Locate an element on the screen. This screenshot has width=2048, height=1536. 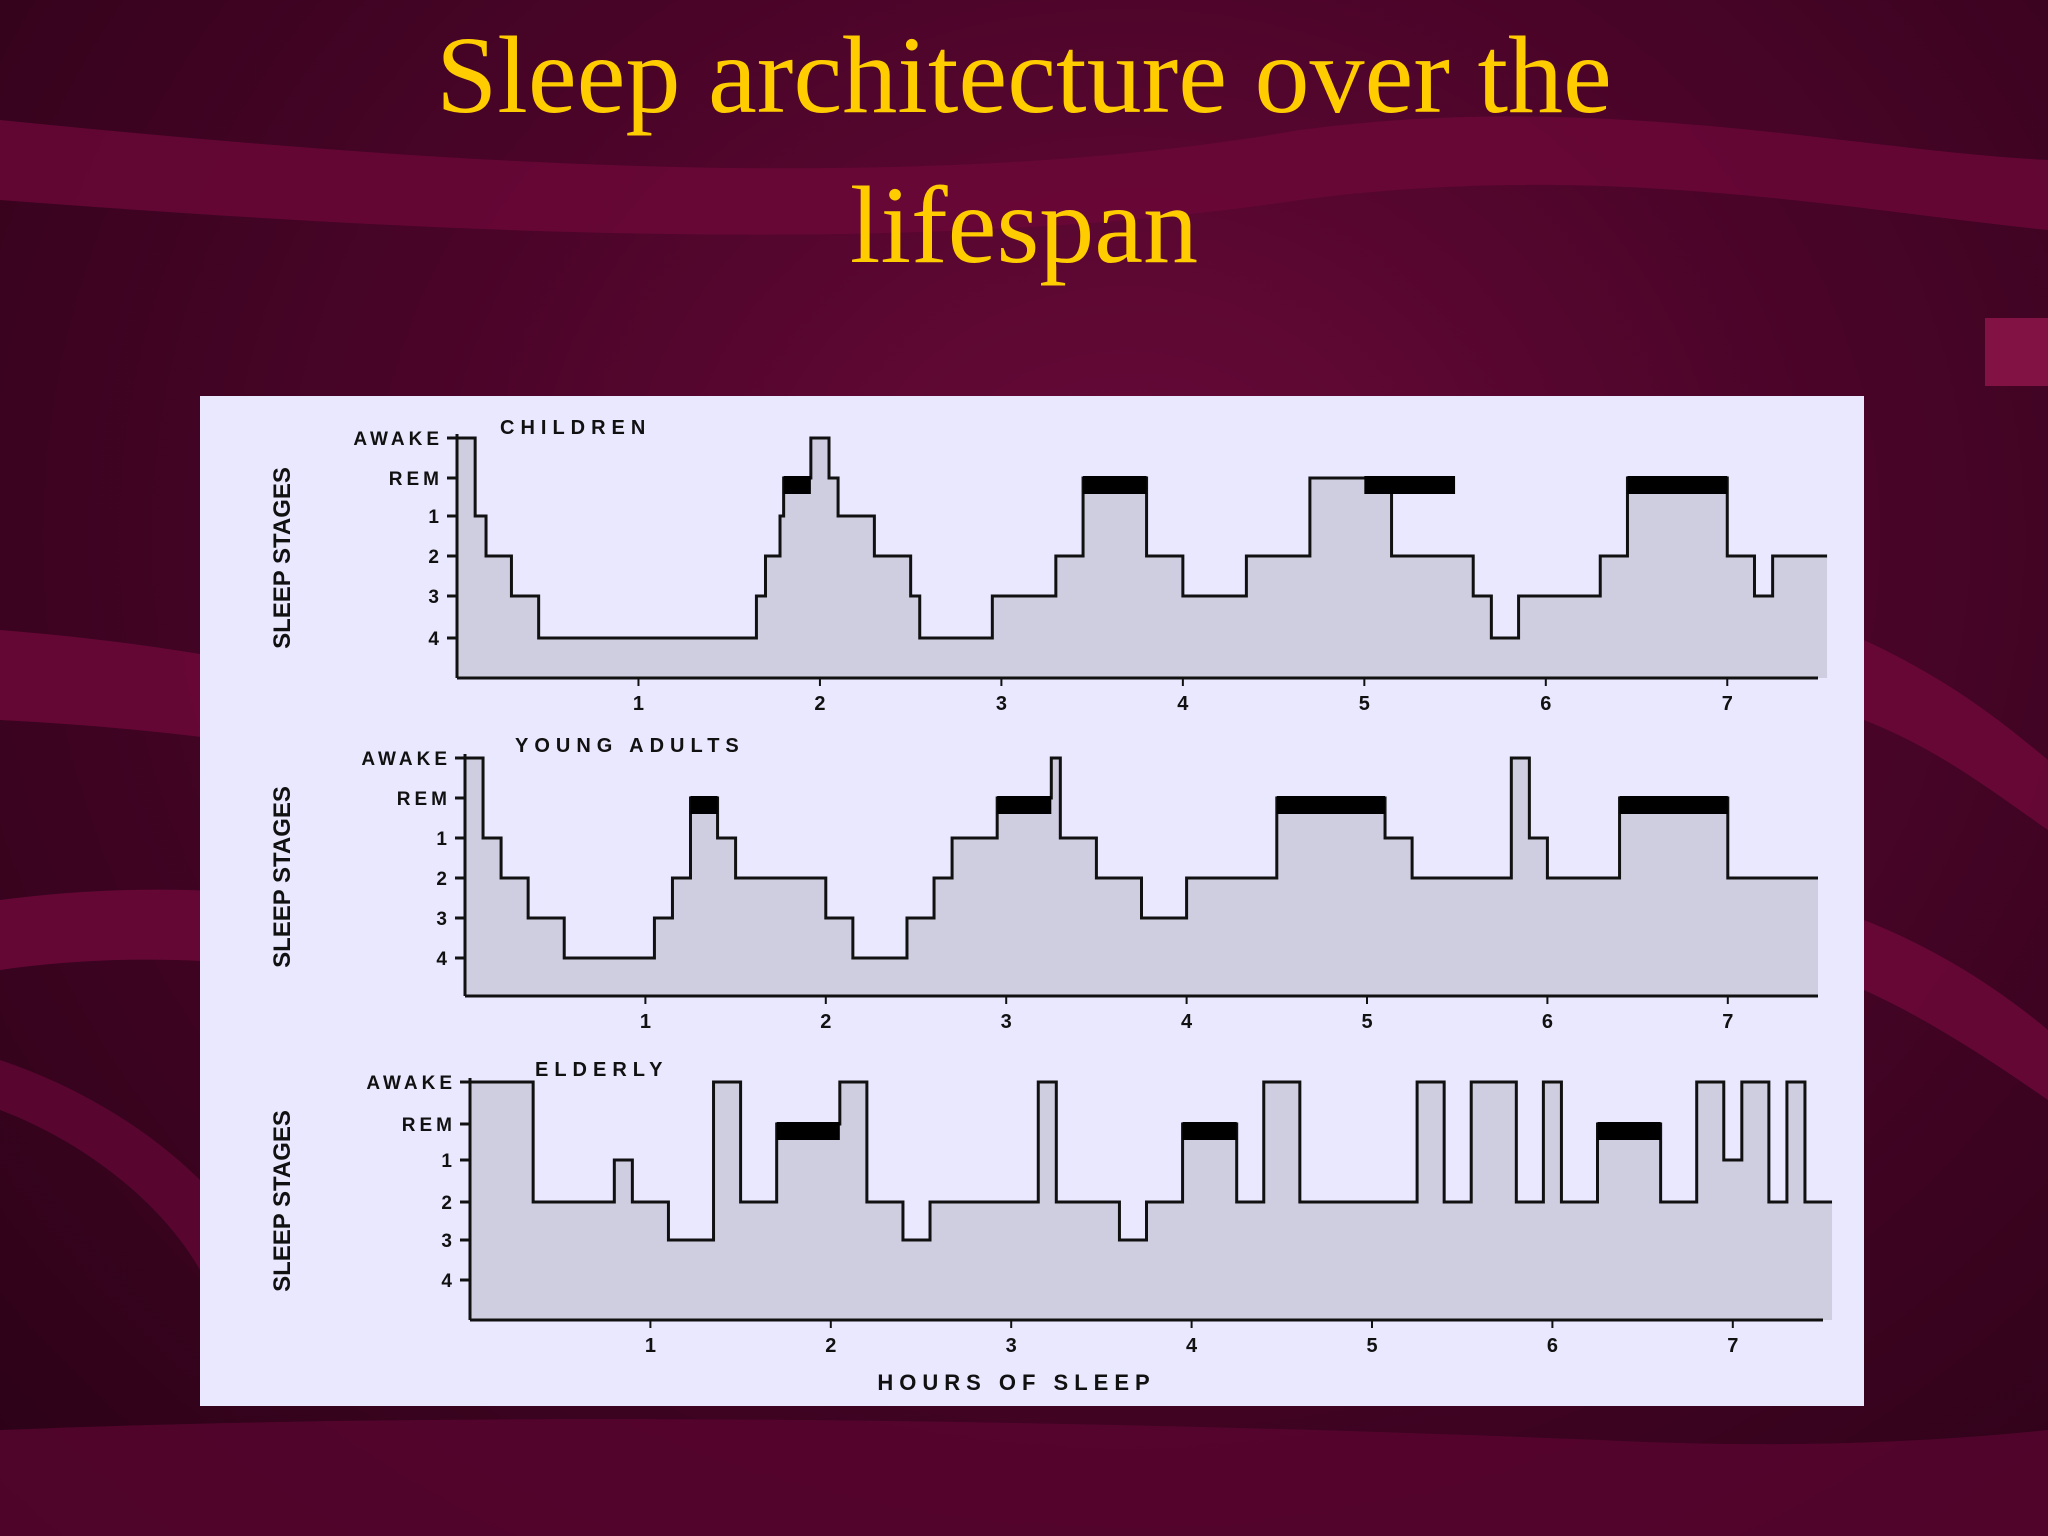
panel-title: ELDERLY is located at coordinates (602, 1070).